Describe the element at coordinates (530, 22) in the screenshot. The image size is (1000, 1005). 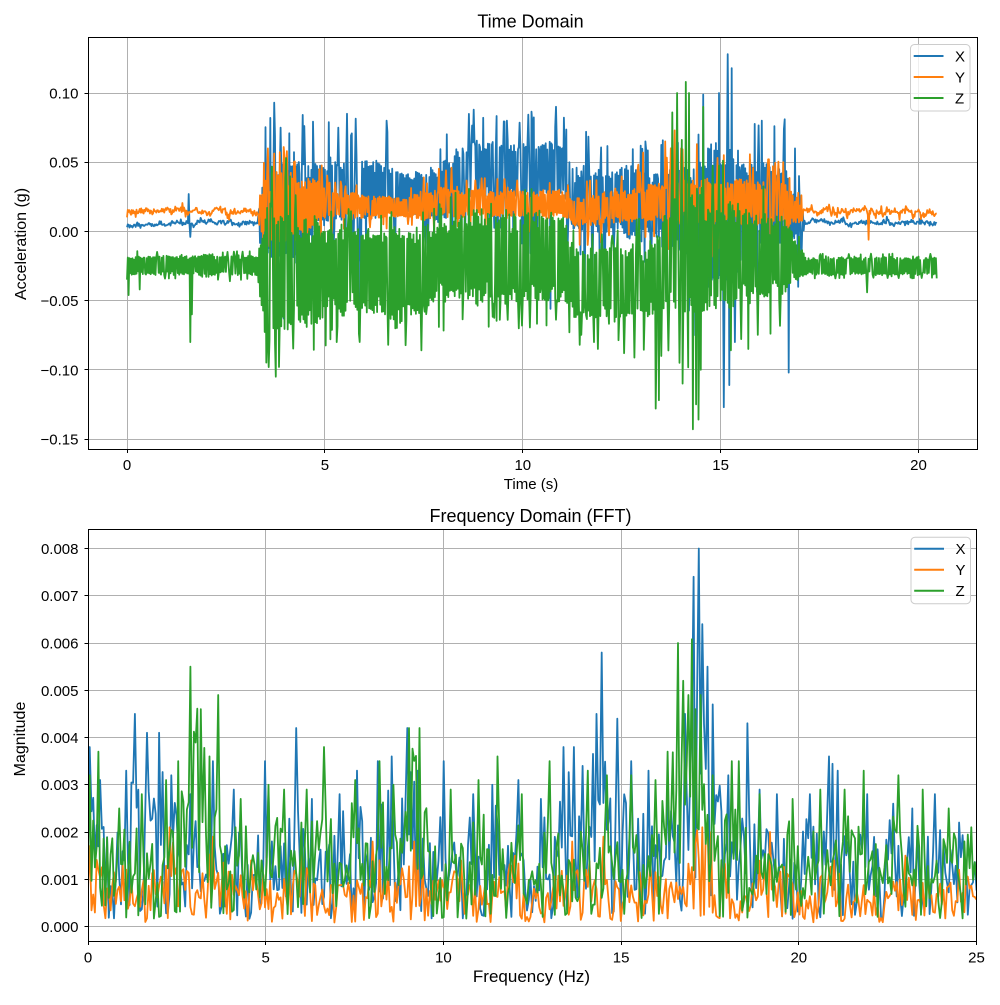
I see `svg-text: Time Domain` at that location.